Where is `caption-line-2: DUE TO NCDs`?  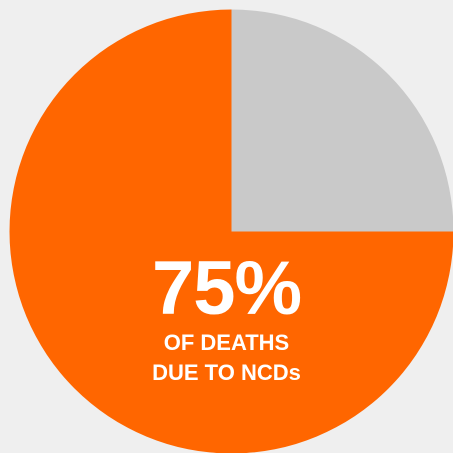 caption-line-2: DUE TO NCDs is located at coordinates (226, 372).